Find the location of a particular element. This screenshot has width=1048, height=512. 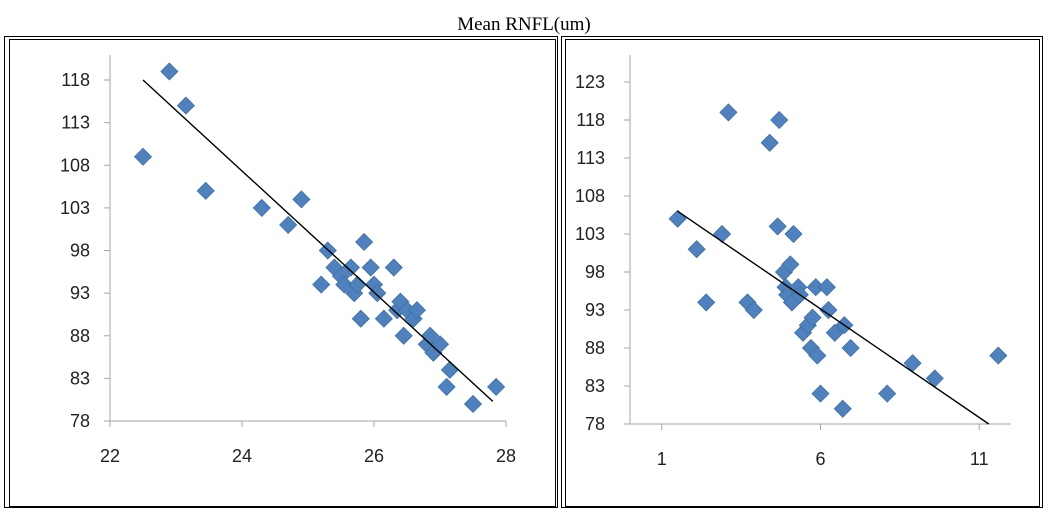

left-x-tick-label: 24 is located at coordinates (242, 456).